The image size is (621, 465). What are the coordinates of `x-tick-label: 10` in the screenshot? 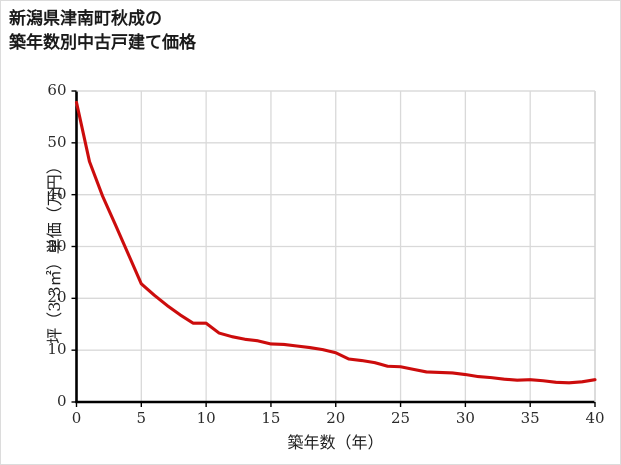 It's located at (206, 418).